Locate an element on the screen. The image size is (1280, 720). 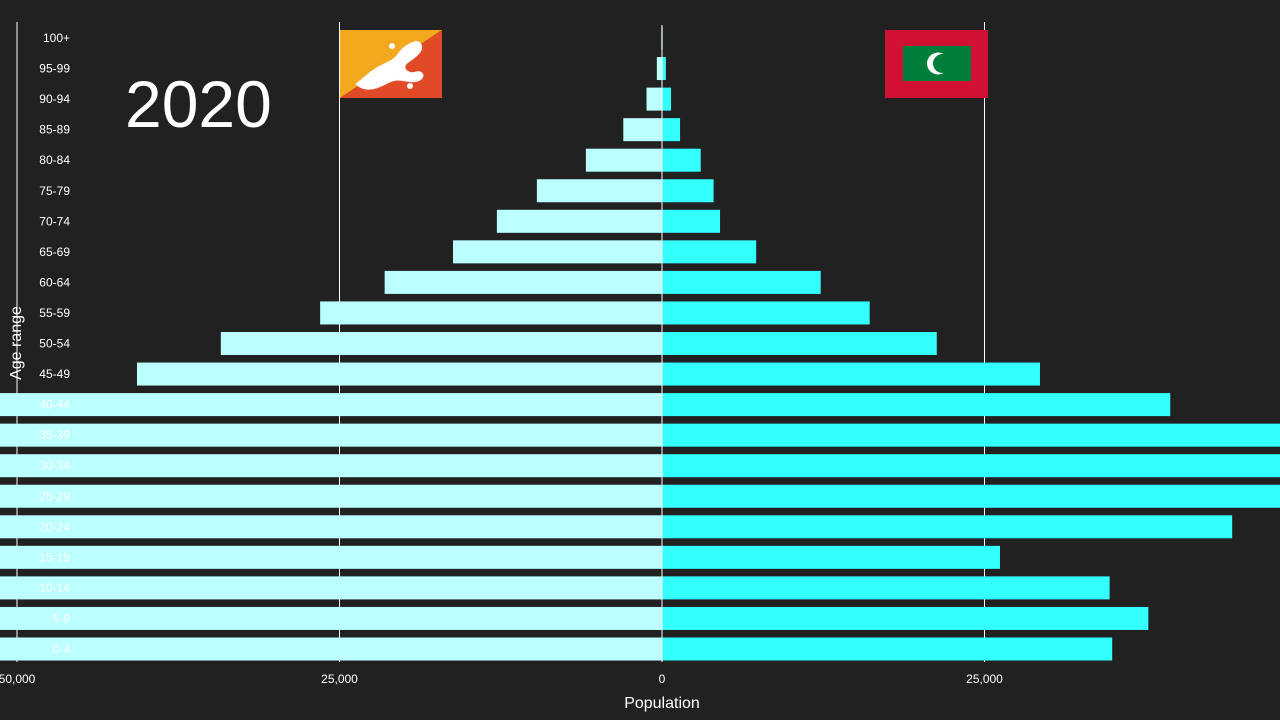
x-axis-title: Population is located at coordinates (662, 703).